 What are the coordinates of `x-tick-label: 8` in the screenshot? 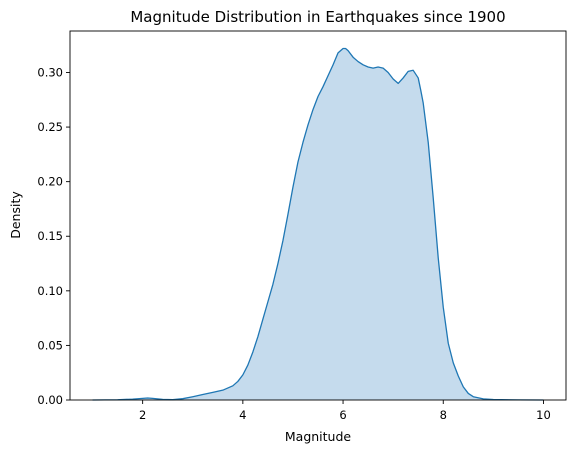 It's located at (443, 415).